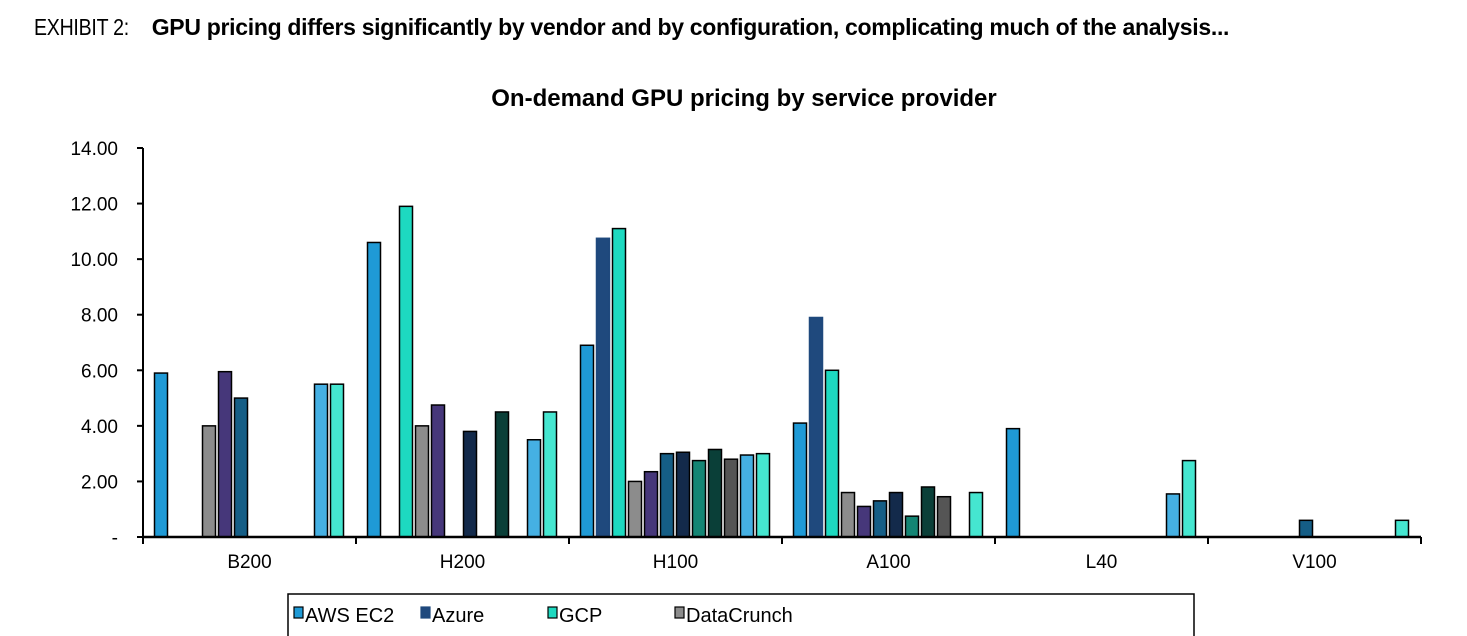  I want to click on y-tick-label: 4.00, so click(99, 427).